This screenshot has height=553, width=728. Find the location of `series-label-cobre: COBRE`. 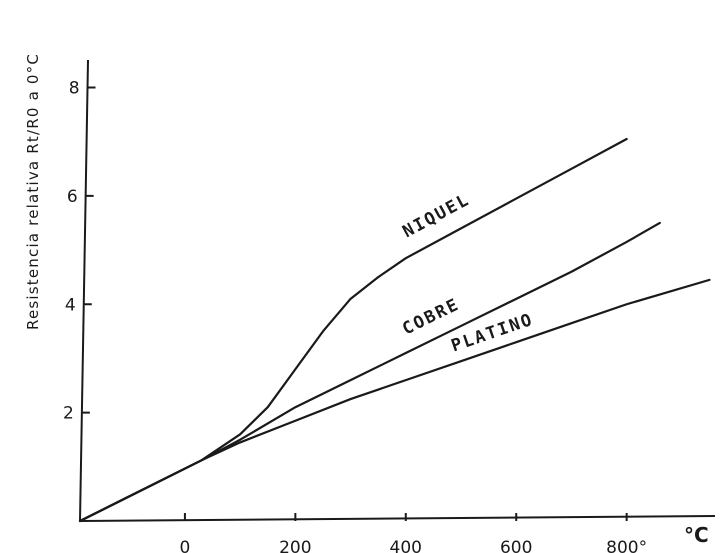

series-label-cobre: COBRE is located at coordinates (431, 317).